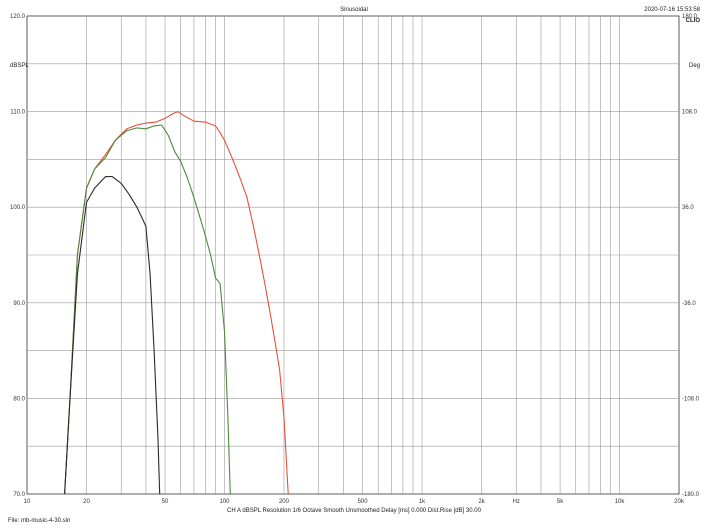 Image resolution: width=708 pixels, height=531 pixels. I want to click on x-tick-label: 500, so click(363, 502).